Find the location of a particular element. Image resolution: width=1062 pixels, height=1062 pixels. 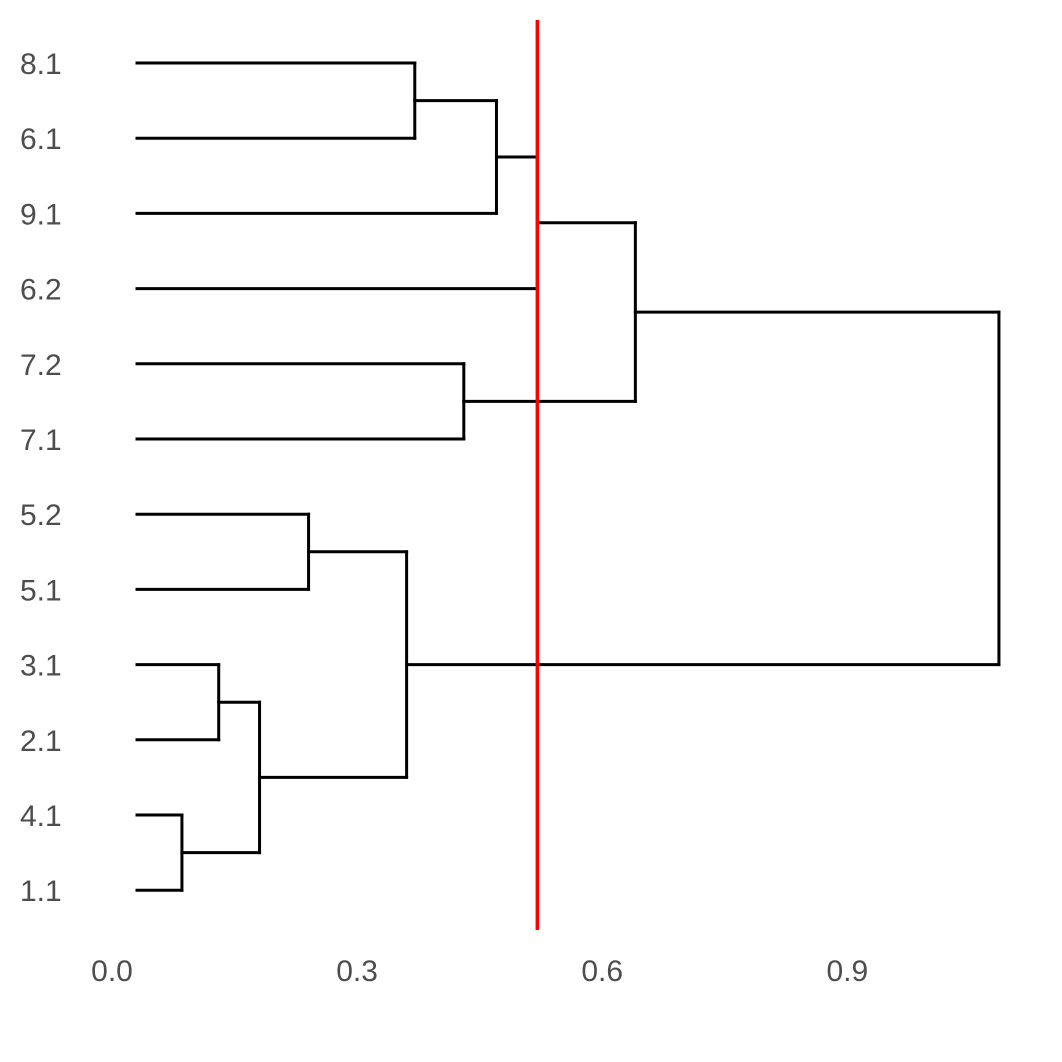

leaf-label-5-2: 5.2 is located at coordinates (41, 515).